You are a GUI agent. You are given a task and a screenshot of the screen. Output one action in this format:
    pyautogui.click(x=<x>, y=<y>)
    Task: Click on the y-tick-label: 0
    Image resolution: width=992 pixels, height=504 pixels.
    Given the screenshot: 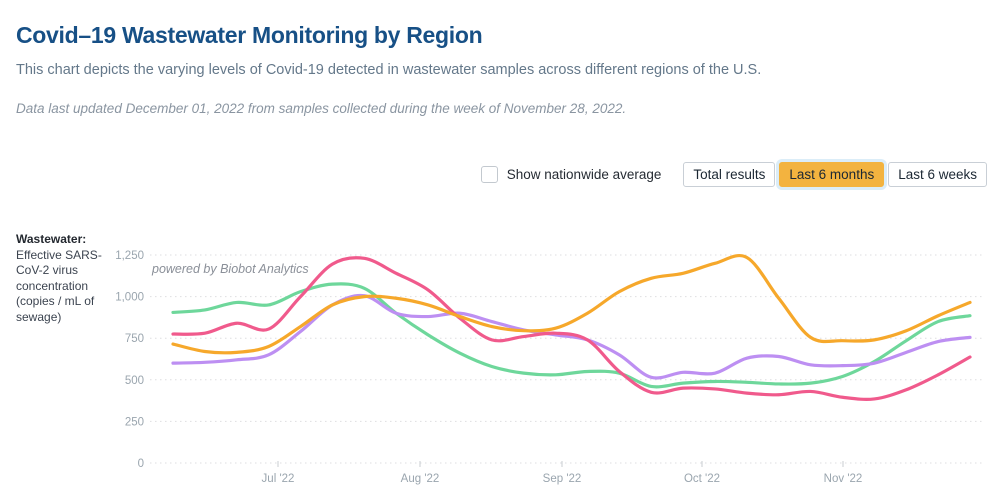 What is the action you would take?
    pyautogui.click(x=141, y=464)
    